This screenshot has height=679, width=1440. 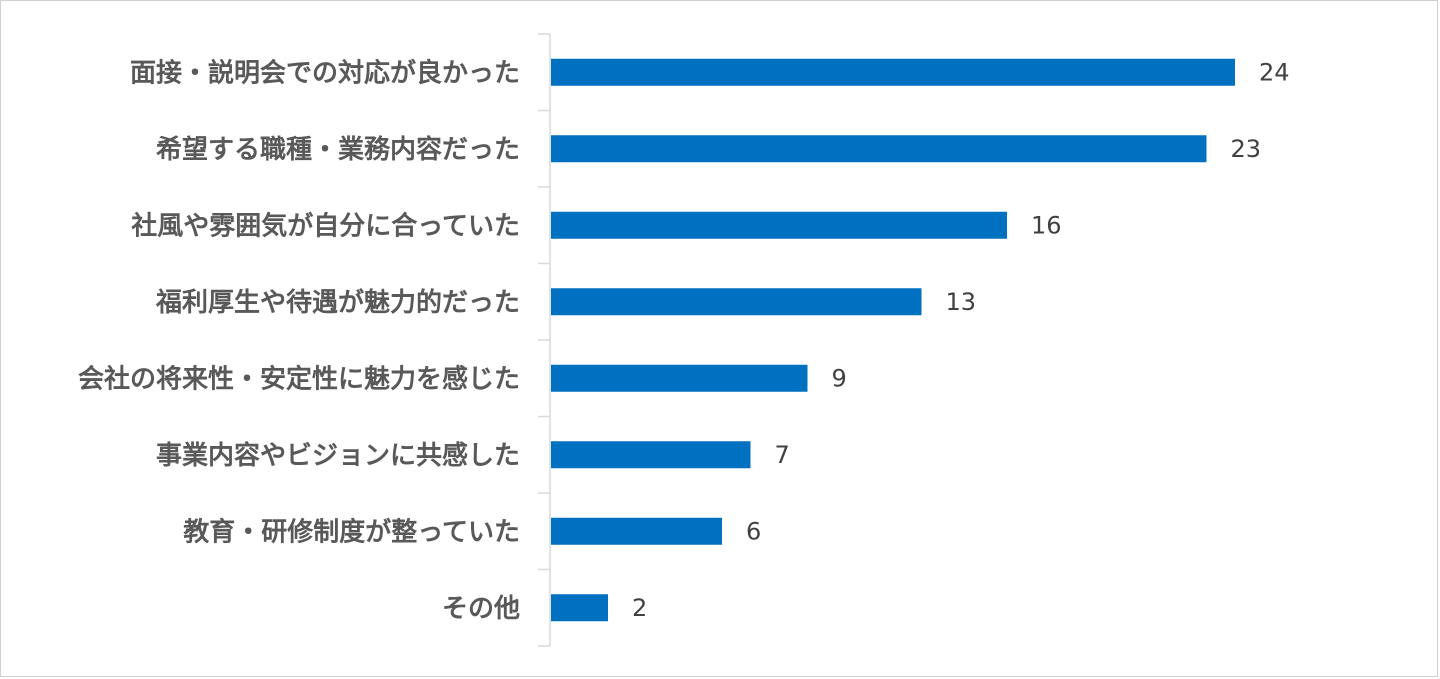 I want to click on data-label: 13, so click(x=961, y=302).